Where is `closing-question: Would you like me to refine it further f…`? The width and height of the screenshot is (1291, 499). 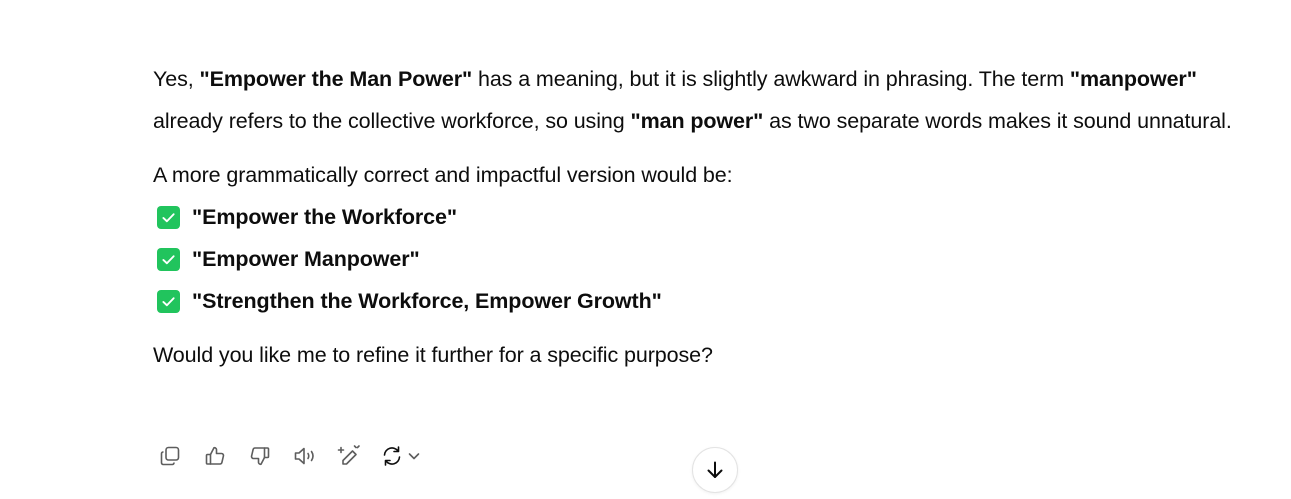
closing-question: Would you like me to refine it further f… is located at coordinates (433, 355).